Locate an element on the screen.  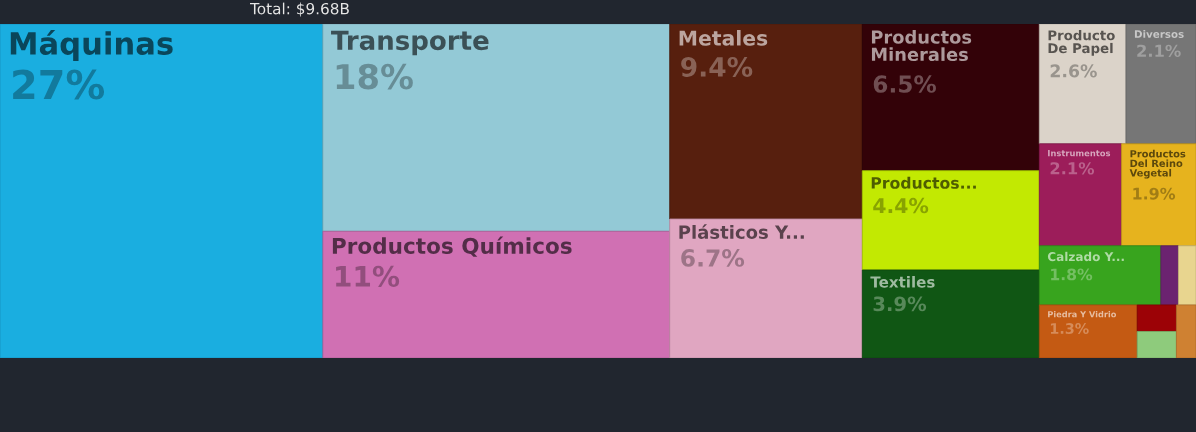
category-label: Metales is located at coordinates (723, 38).